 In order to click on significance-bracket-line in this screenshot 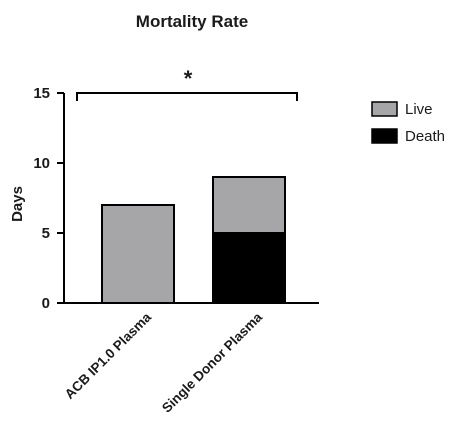, I will do `click(187, 96)`.